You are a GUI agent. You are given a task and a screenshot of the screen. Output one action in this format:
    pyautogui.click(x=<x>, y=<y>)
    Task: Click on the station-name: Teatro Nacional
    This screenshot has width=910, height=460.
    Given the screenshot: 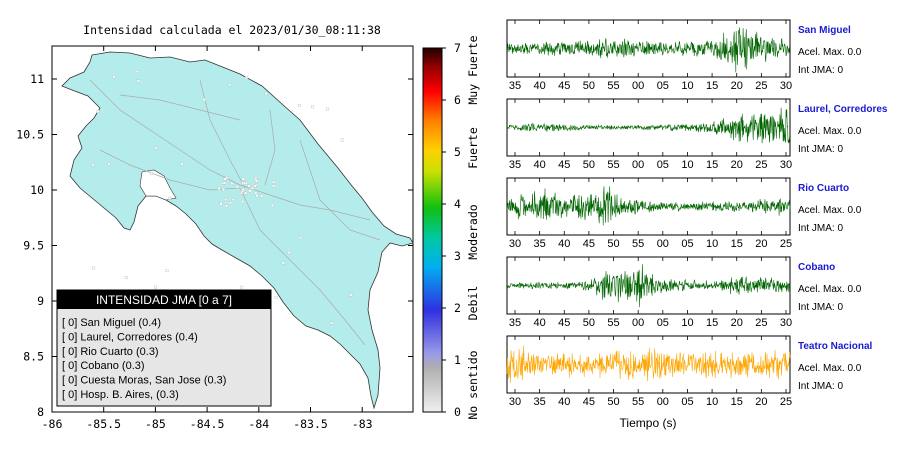 What is the action you would take?
    pyautogui.click(x=835, y=346)
    